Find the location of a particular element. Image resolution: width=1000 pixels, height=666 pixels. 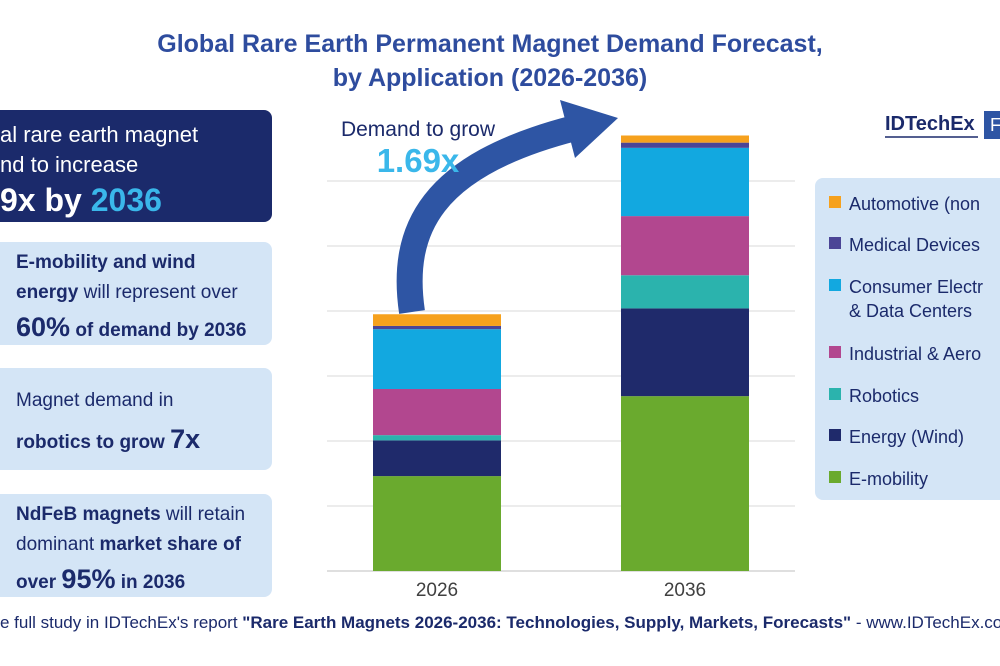

text-line: energy will represent over is located at coordinates (127, 293).